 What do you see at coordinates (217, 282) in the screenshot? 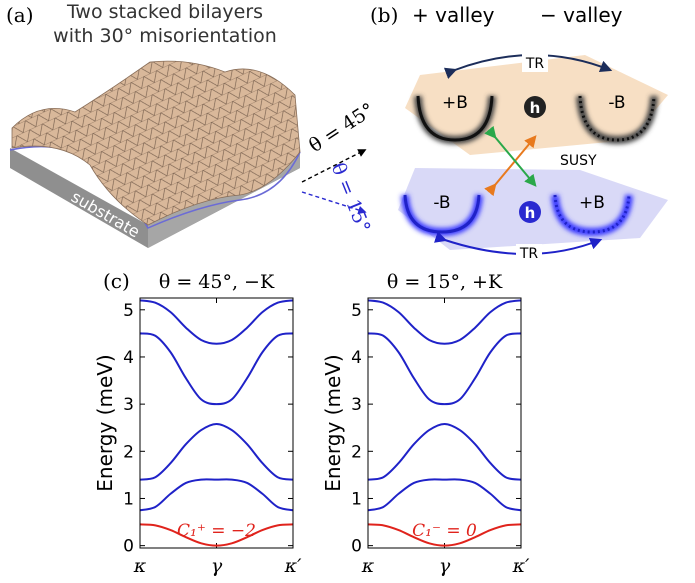
I see `chart-title: θ = 45°, −K` at bounding box center [217, 282].